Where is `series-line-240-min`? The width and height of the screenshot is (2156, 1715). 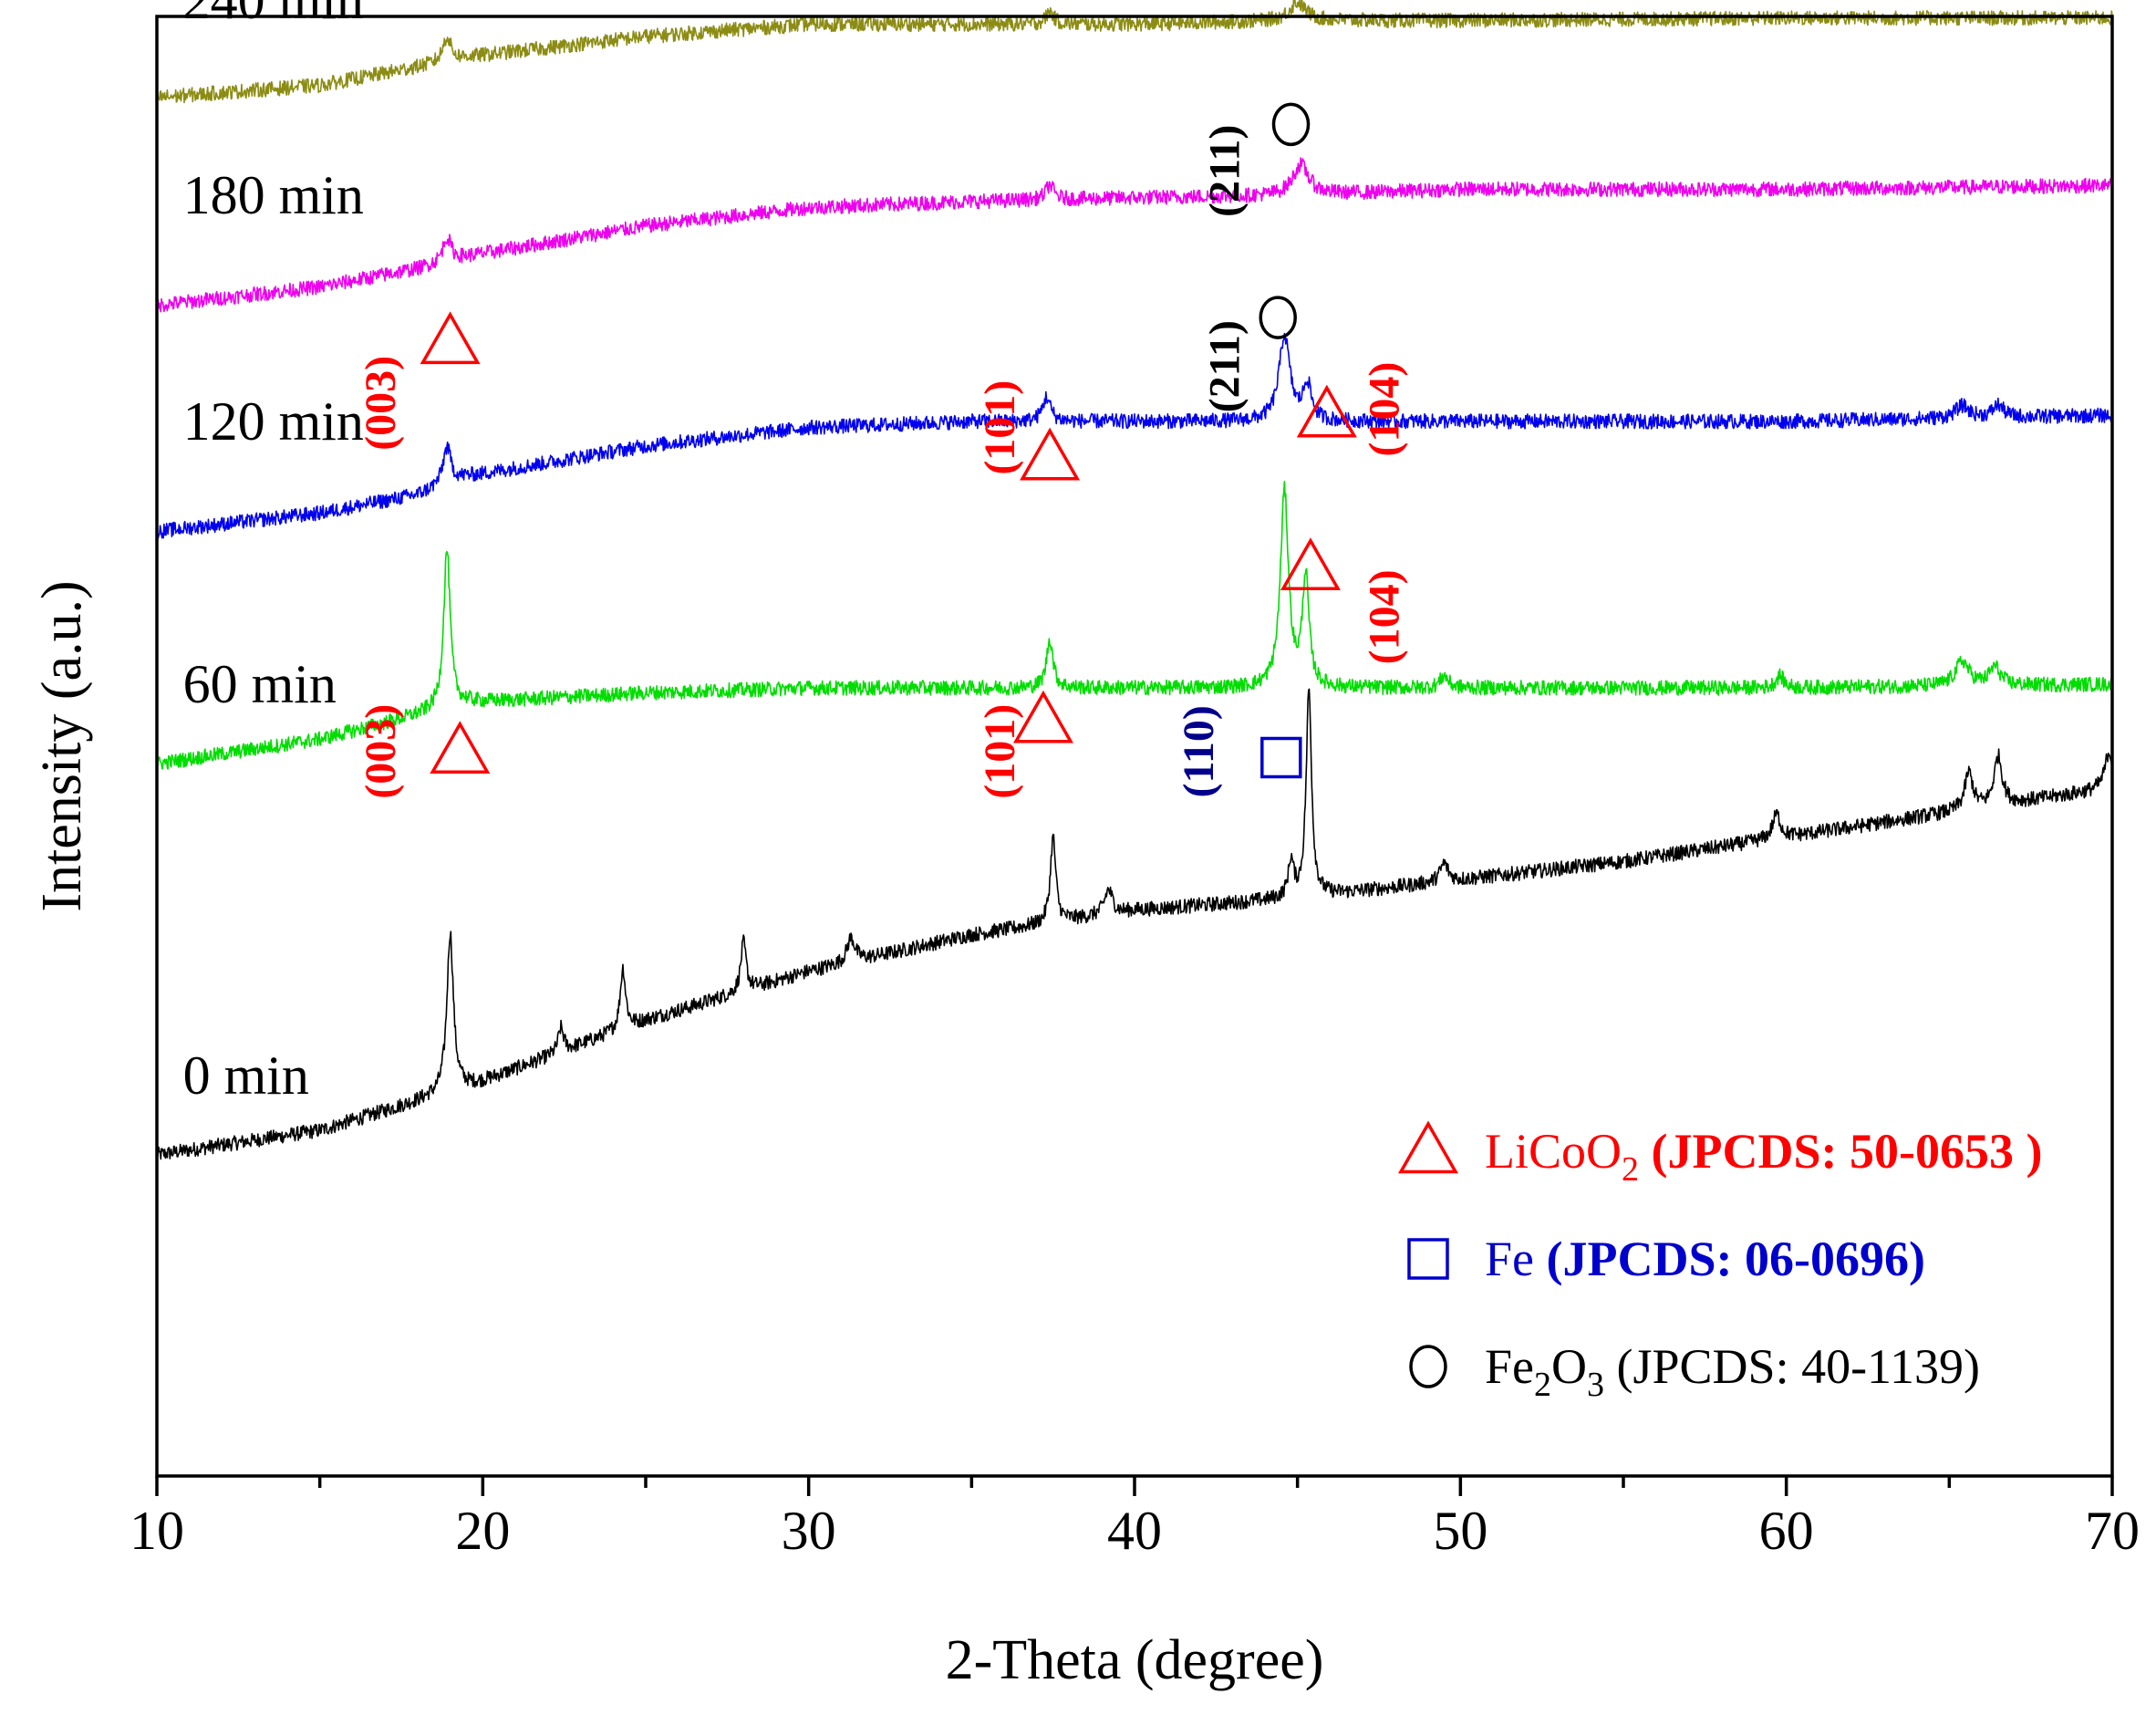 series-line-240-min is located at coordinates (1134, 52).